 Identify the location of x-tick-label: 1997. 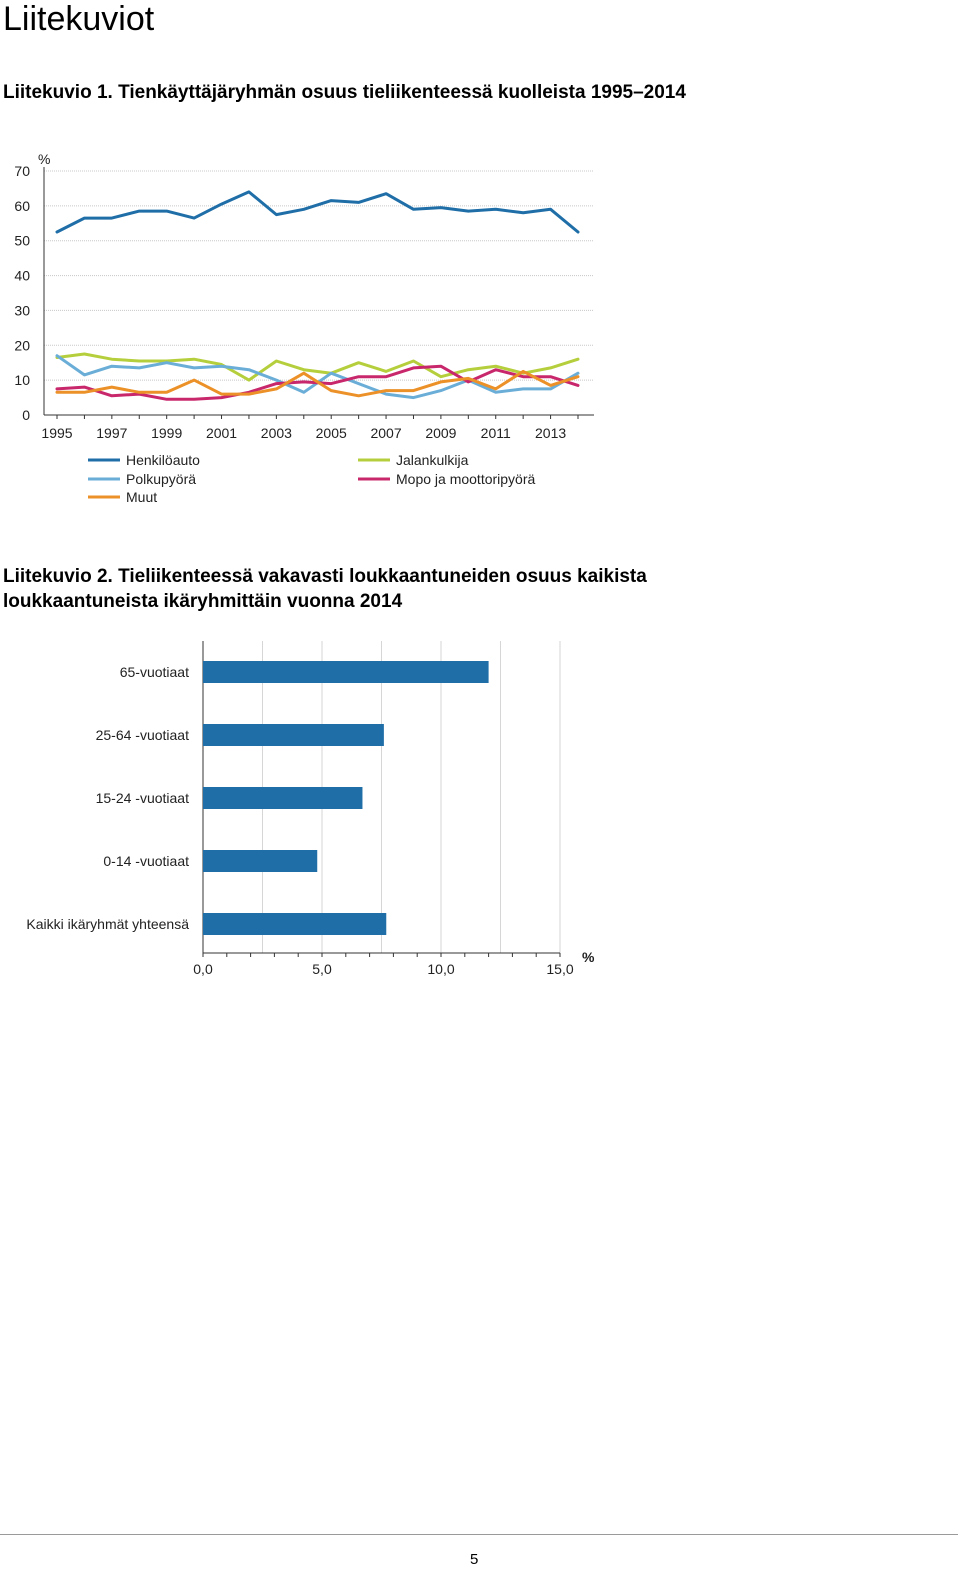
(111, 433).